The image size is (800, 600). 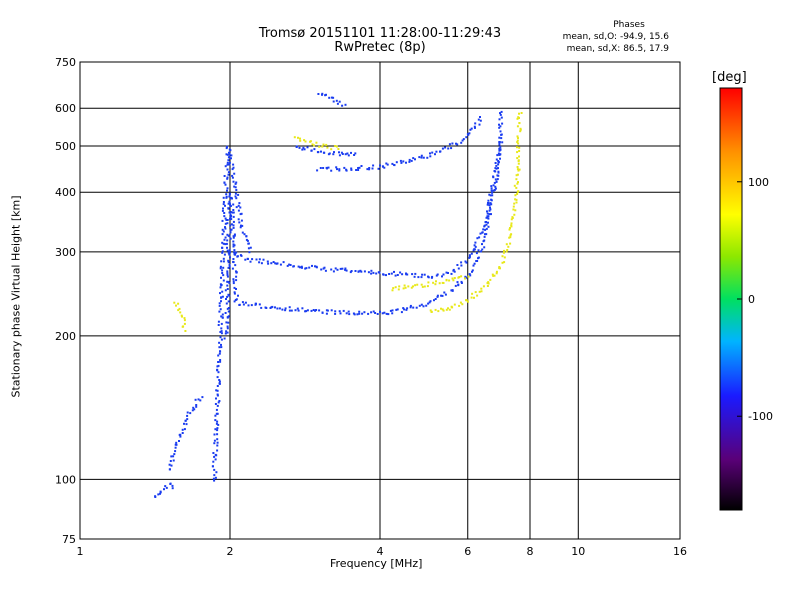 What do you see at coordinates (65, 62) in the screenshot?
I see `y-tick-label: 750` at bounding box center [65, 62].